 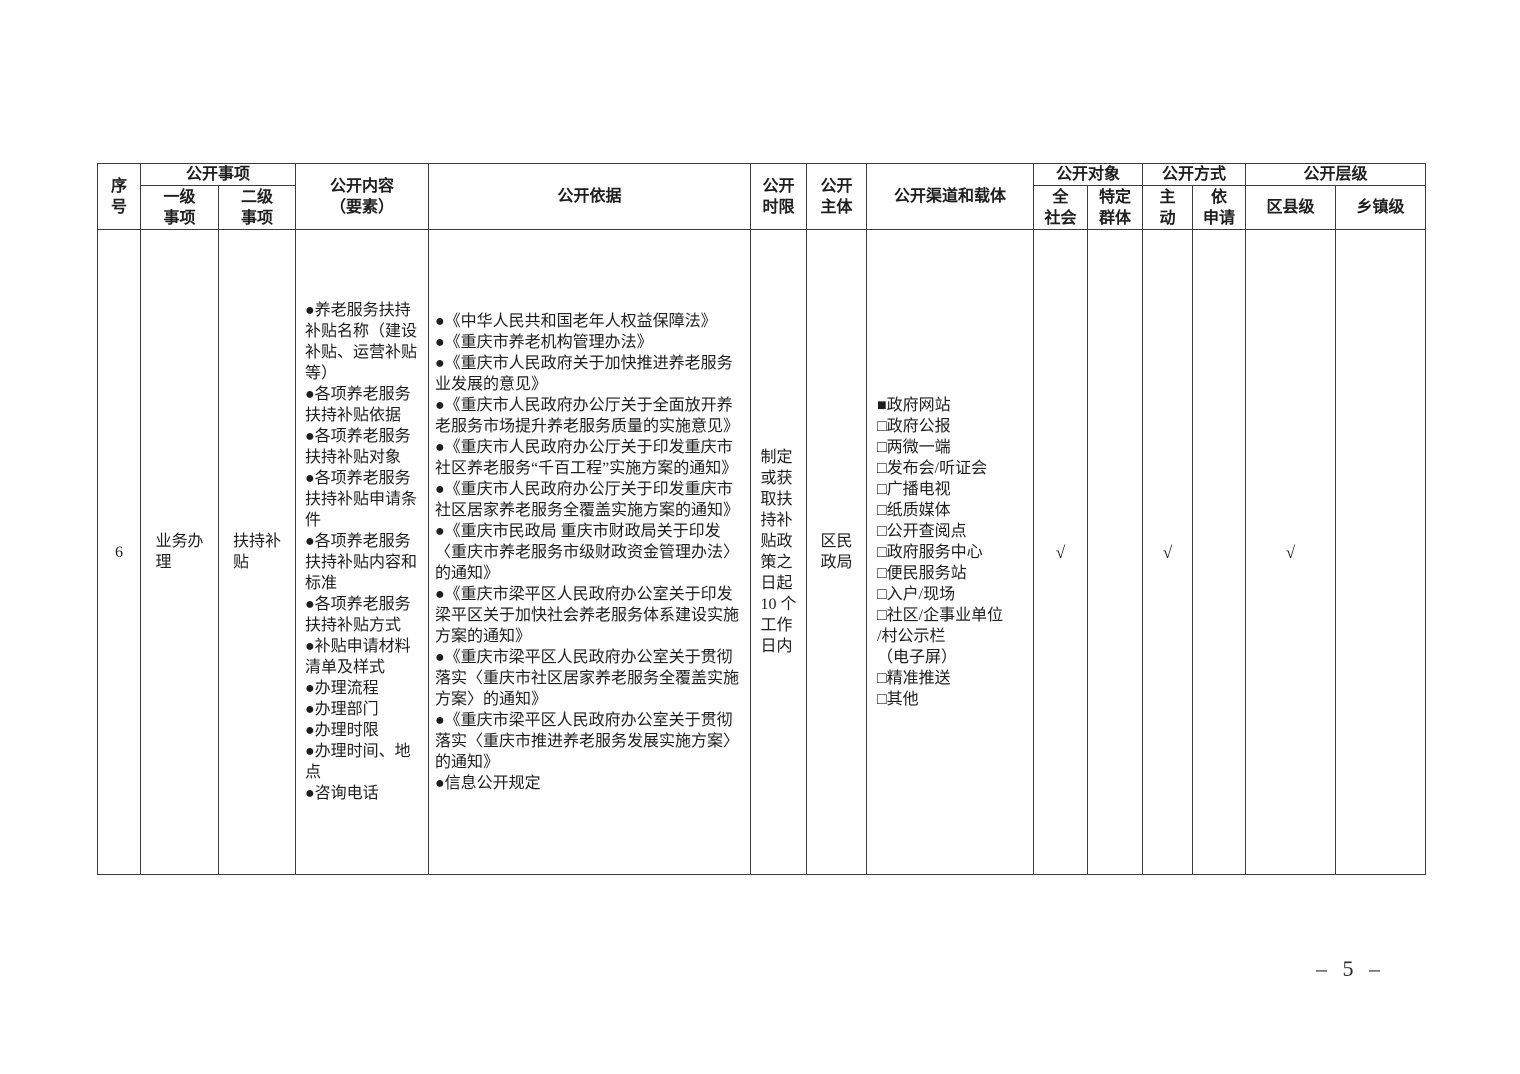 What do you see at coordinates (1381, 552) in the screenshot?
I see `checkmark-level-township` at bounding box center [1381, 552].